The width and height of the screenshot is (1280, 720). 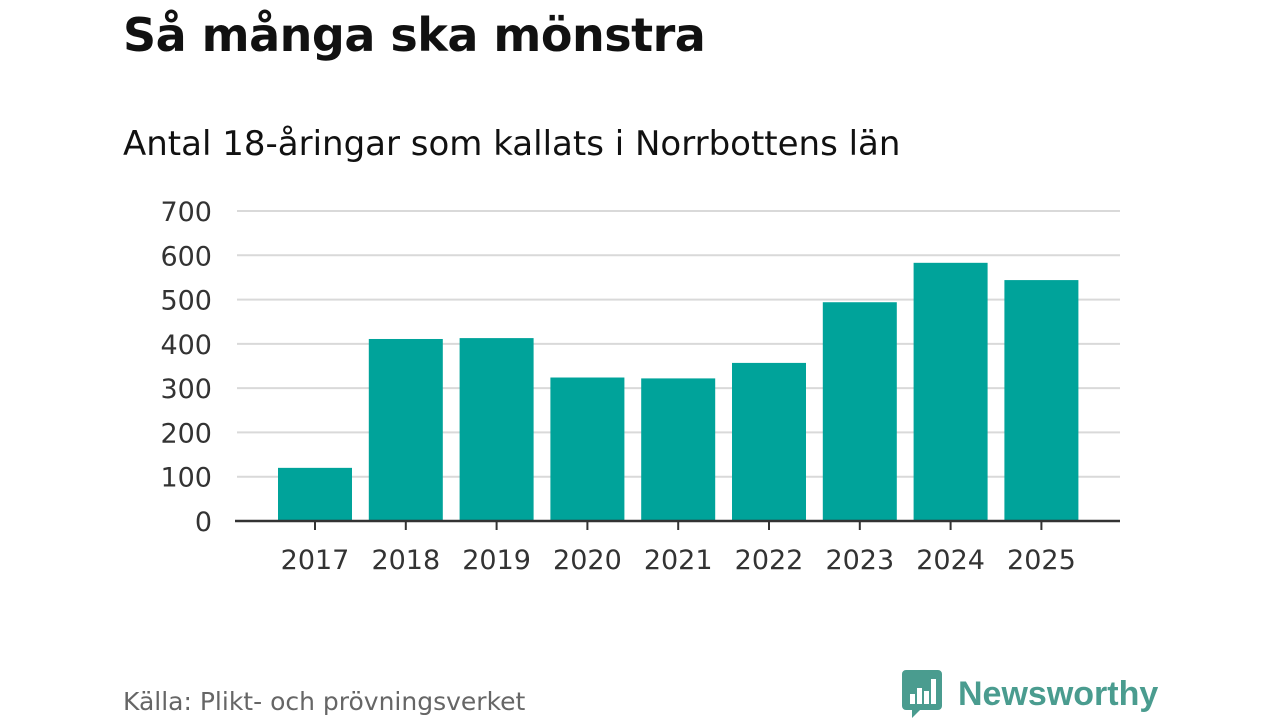 I want to click on x-tick-label: 2019, so click(x=496, y=560).